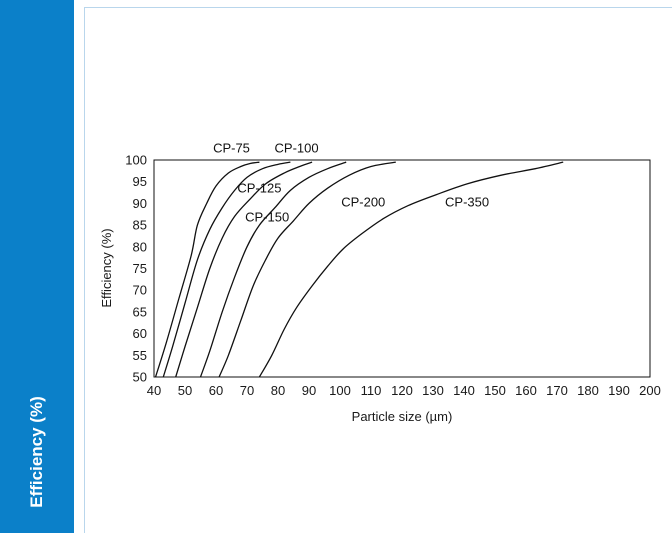 The height and width of the screenshot is (533, 672). Describe the element at coordinates (231, 148) in the screenshot. I see `label-cp-75: CP-75` at that location.